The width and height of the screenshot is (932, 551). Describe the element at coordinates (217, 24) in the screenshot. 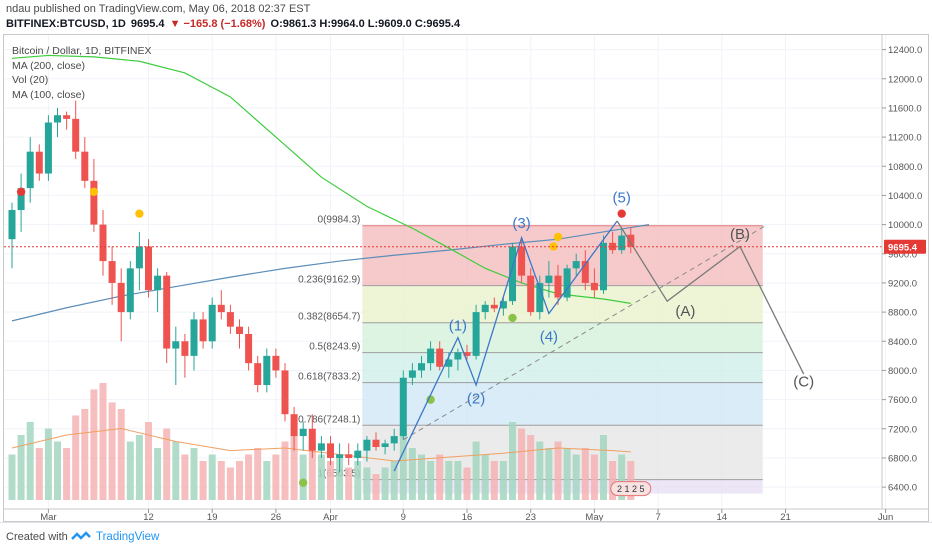

I see `price-change: ▼ −165.8 (−1.68%)` at that location.